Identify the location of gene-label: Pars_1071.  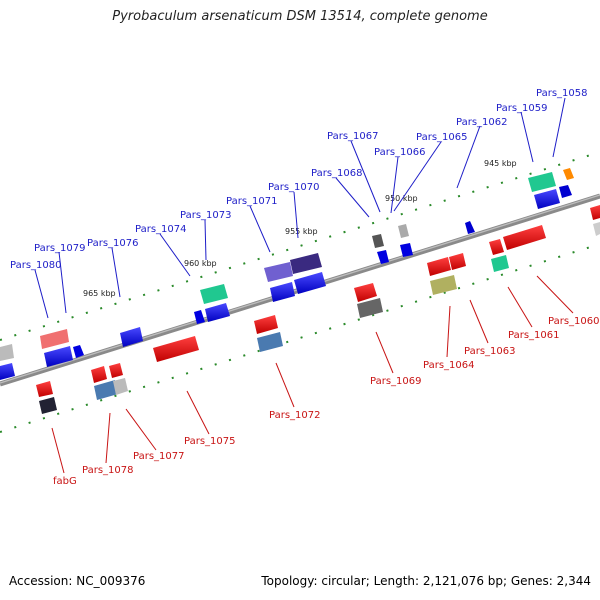
(251, 201).